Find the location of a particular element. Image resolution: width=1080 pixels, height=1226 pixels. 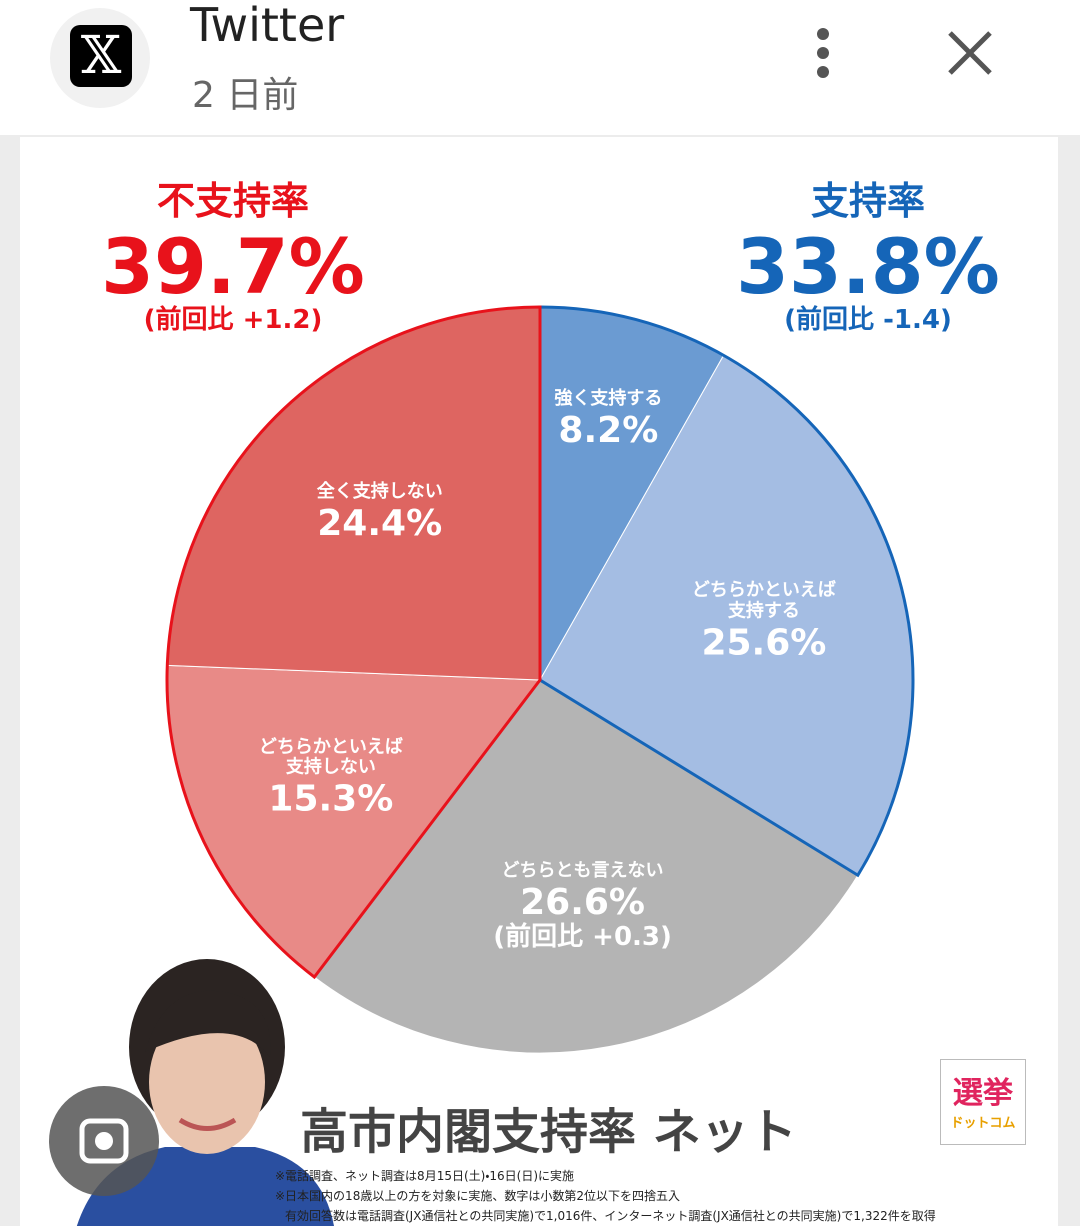

x-logo: 𝕏 is located at coordinates (101, 56).